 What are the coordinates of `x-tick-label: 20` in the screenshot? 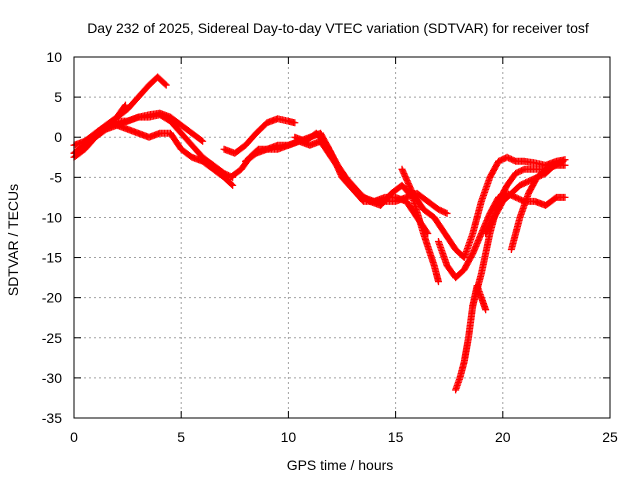 It's located at (503, 437).